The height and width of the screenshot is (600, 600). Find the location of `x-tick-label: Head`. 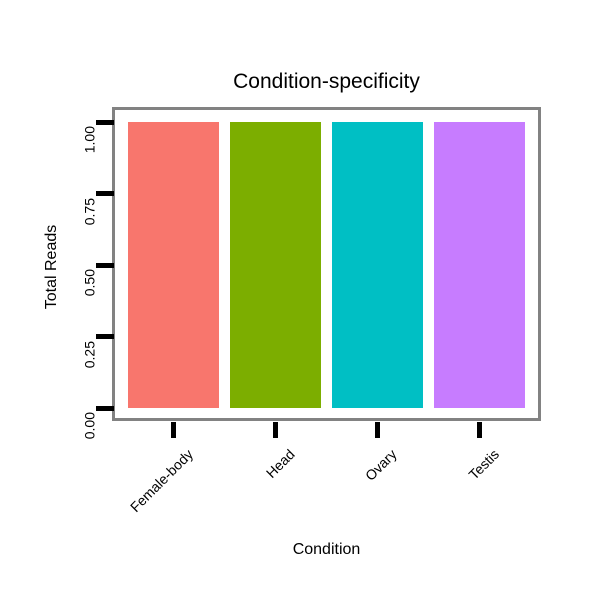

x-tick-label: Head is located at coordinates (280, 463).